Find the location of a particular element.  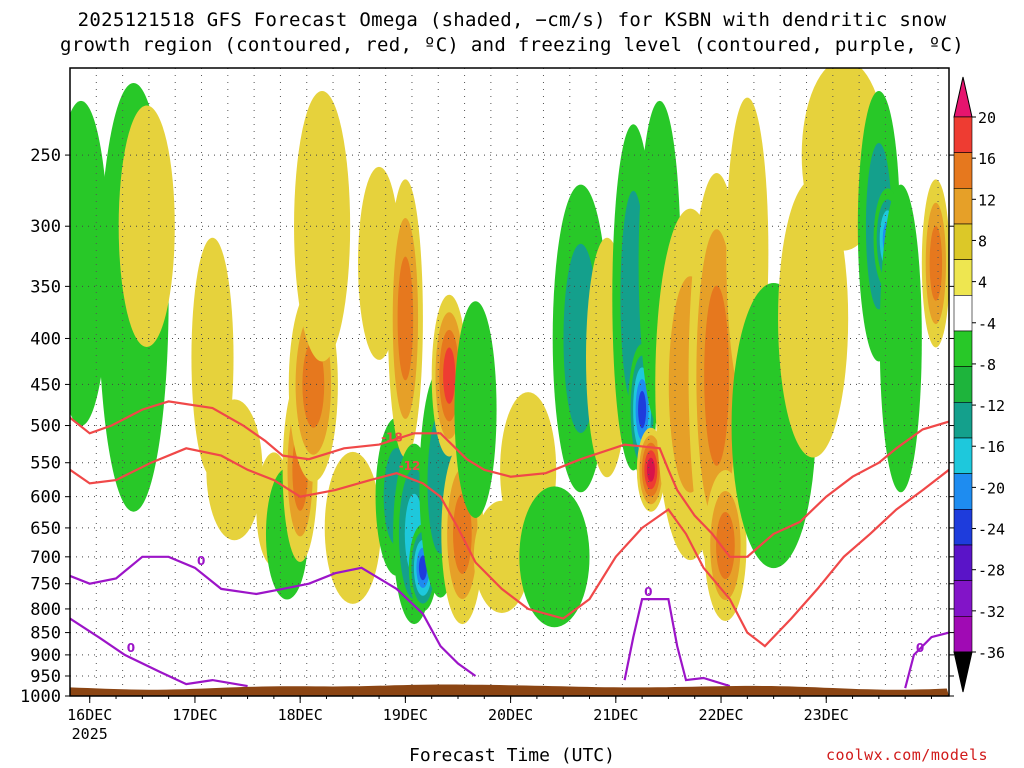

y-tick-label: 1000 is located at coordinates (40, 697).